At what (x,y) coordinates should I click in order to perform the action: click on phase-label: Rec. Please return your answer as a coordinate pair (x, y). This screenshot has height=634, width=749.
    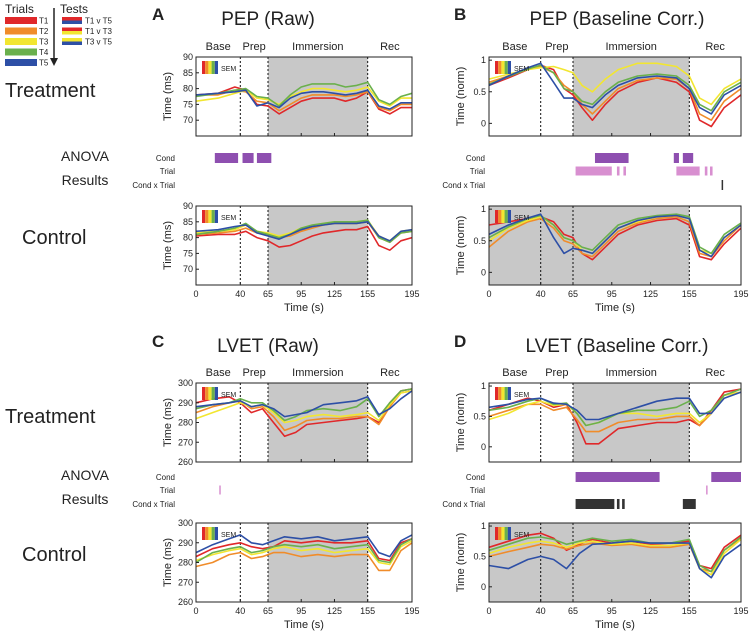
    Looking at the image, I should click on (715, 373).